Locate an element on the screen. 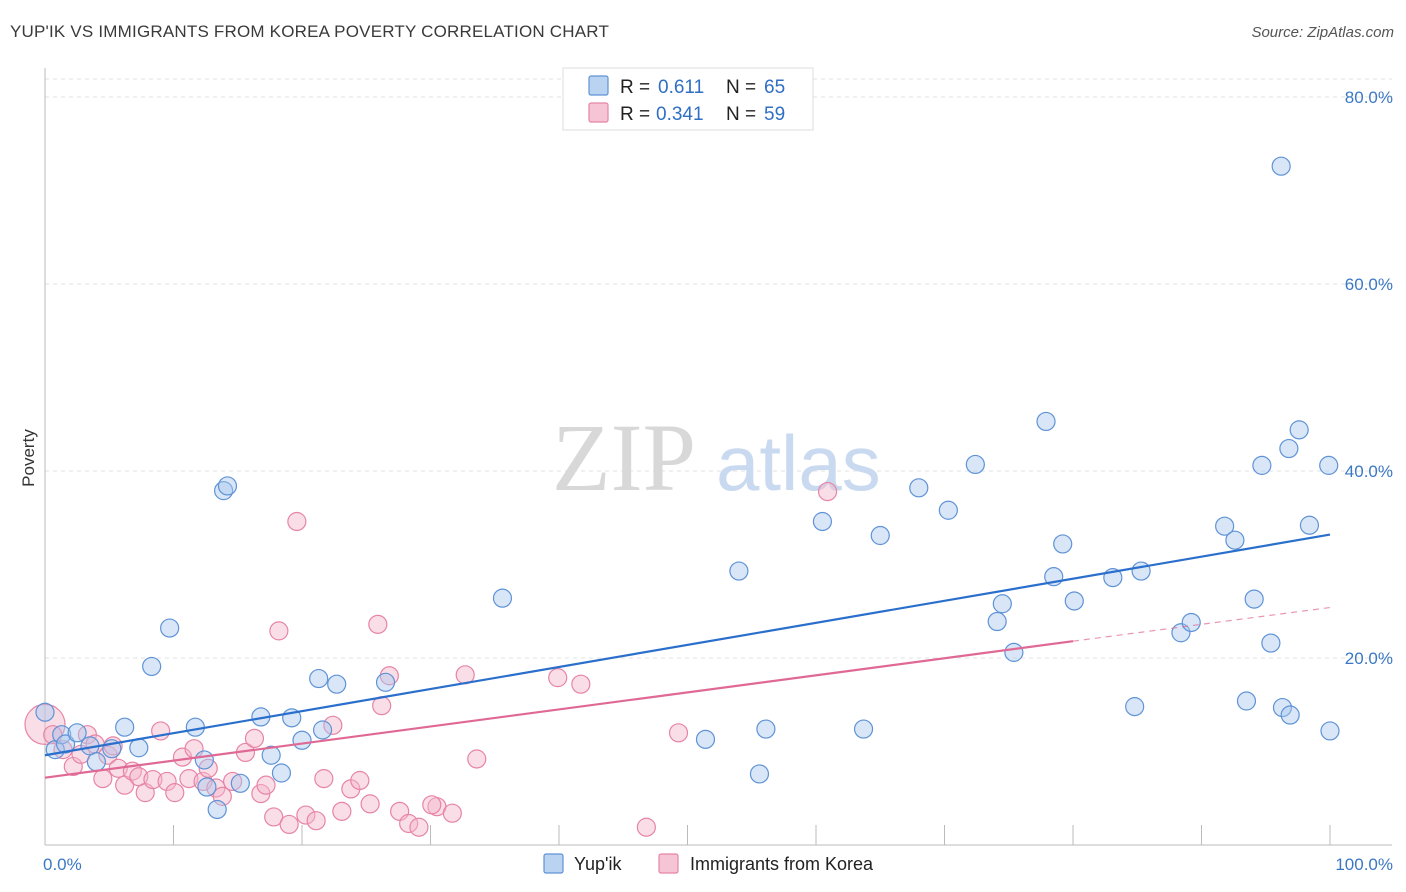  legend-n-label-2: N = is located at coordinates (741, 114).